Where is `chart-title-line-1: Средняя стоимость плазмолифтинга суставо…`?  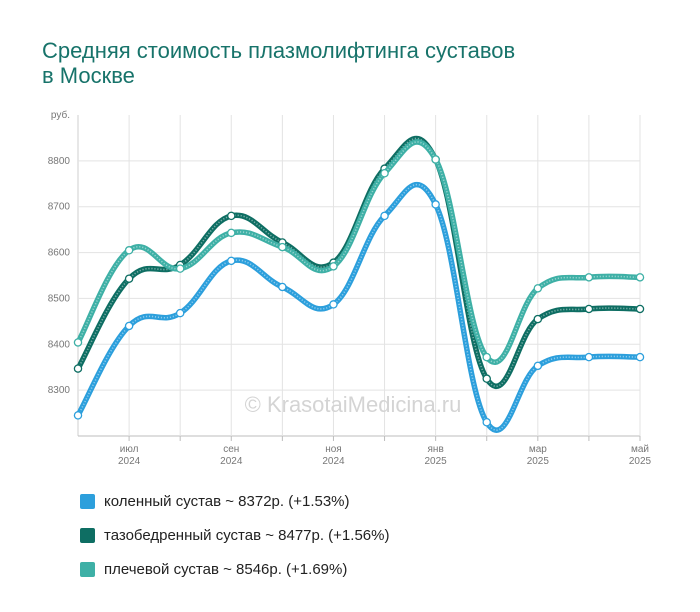 chart-title-line-1: Средняя стоимость плазмолифтинга суставо… is located at coordinates (279, 50).